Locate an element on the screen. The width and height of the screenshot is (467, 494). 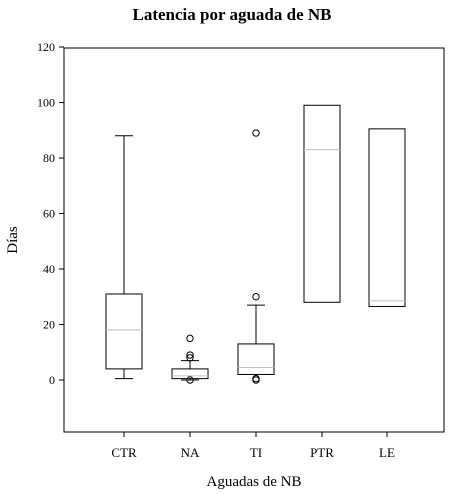
y-tick-label: 100 is located at coordinates (46, 103).